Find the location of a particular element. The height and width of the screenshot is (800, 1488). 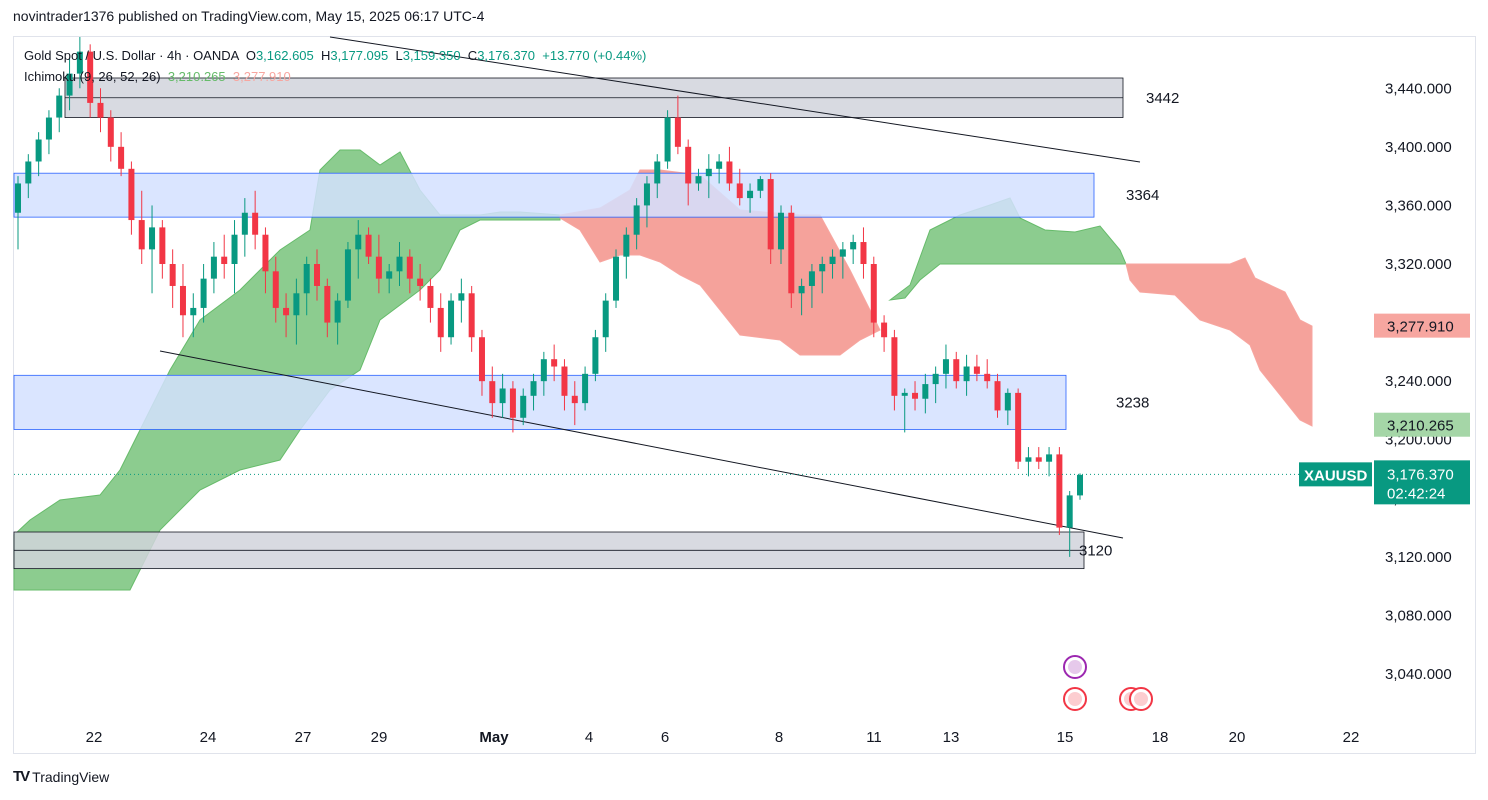

ichimoku-span-b-value: 3,277.910 is located at coordinates (261, 76).